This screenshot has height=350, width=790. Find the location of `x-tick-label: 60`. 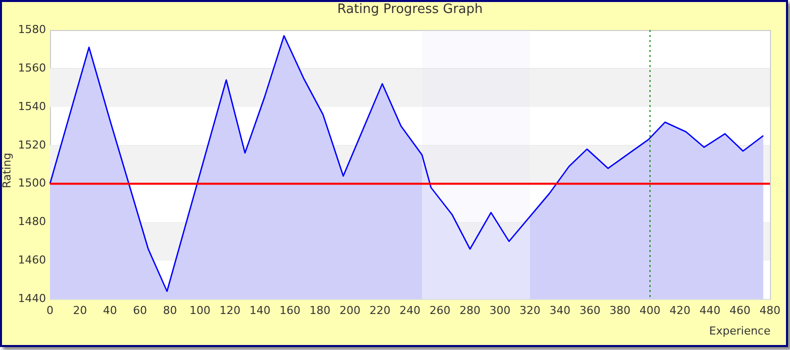

x-tick-label: 60 is located at coordinates (140, 310).